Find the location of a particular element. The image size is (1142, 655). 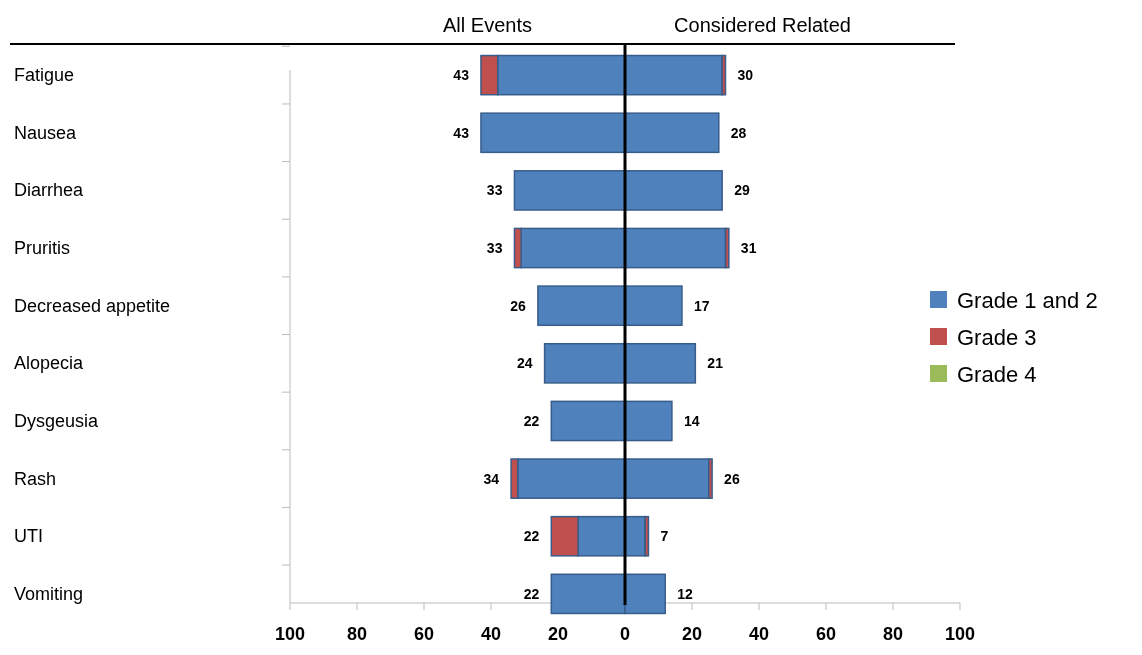

annotation: 21 is located at coordinates (715, 363).